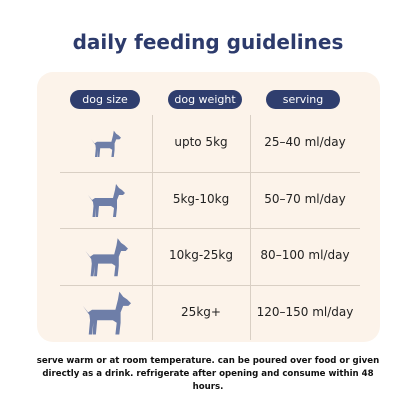 This screenshot has width=416, height=416. I want to click on column-header: dog size, so click(105, 99).